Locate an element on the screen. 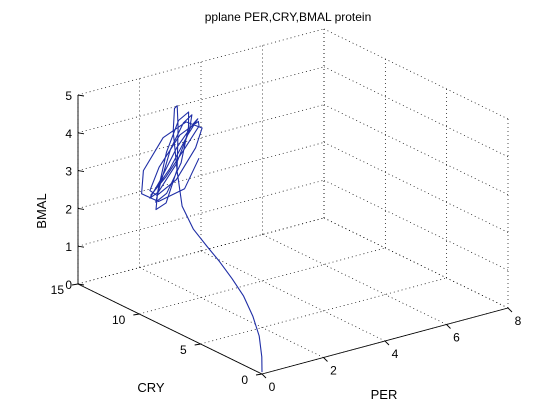  x-axis-label: PER is located at coordinates (384, 394).